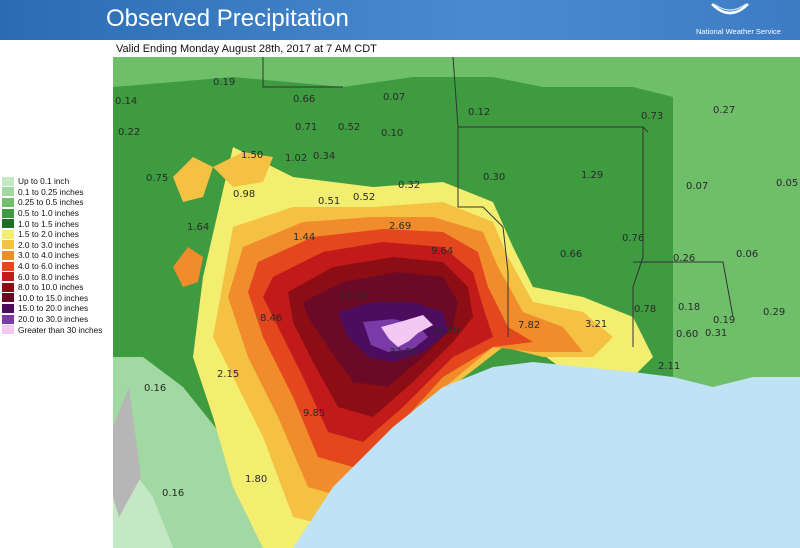  Describe the element at coordinates (53, 319) in the screenshot. I see `legend-label: 20.0 to 30.0 inches` at that location.